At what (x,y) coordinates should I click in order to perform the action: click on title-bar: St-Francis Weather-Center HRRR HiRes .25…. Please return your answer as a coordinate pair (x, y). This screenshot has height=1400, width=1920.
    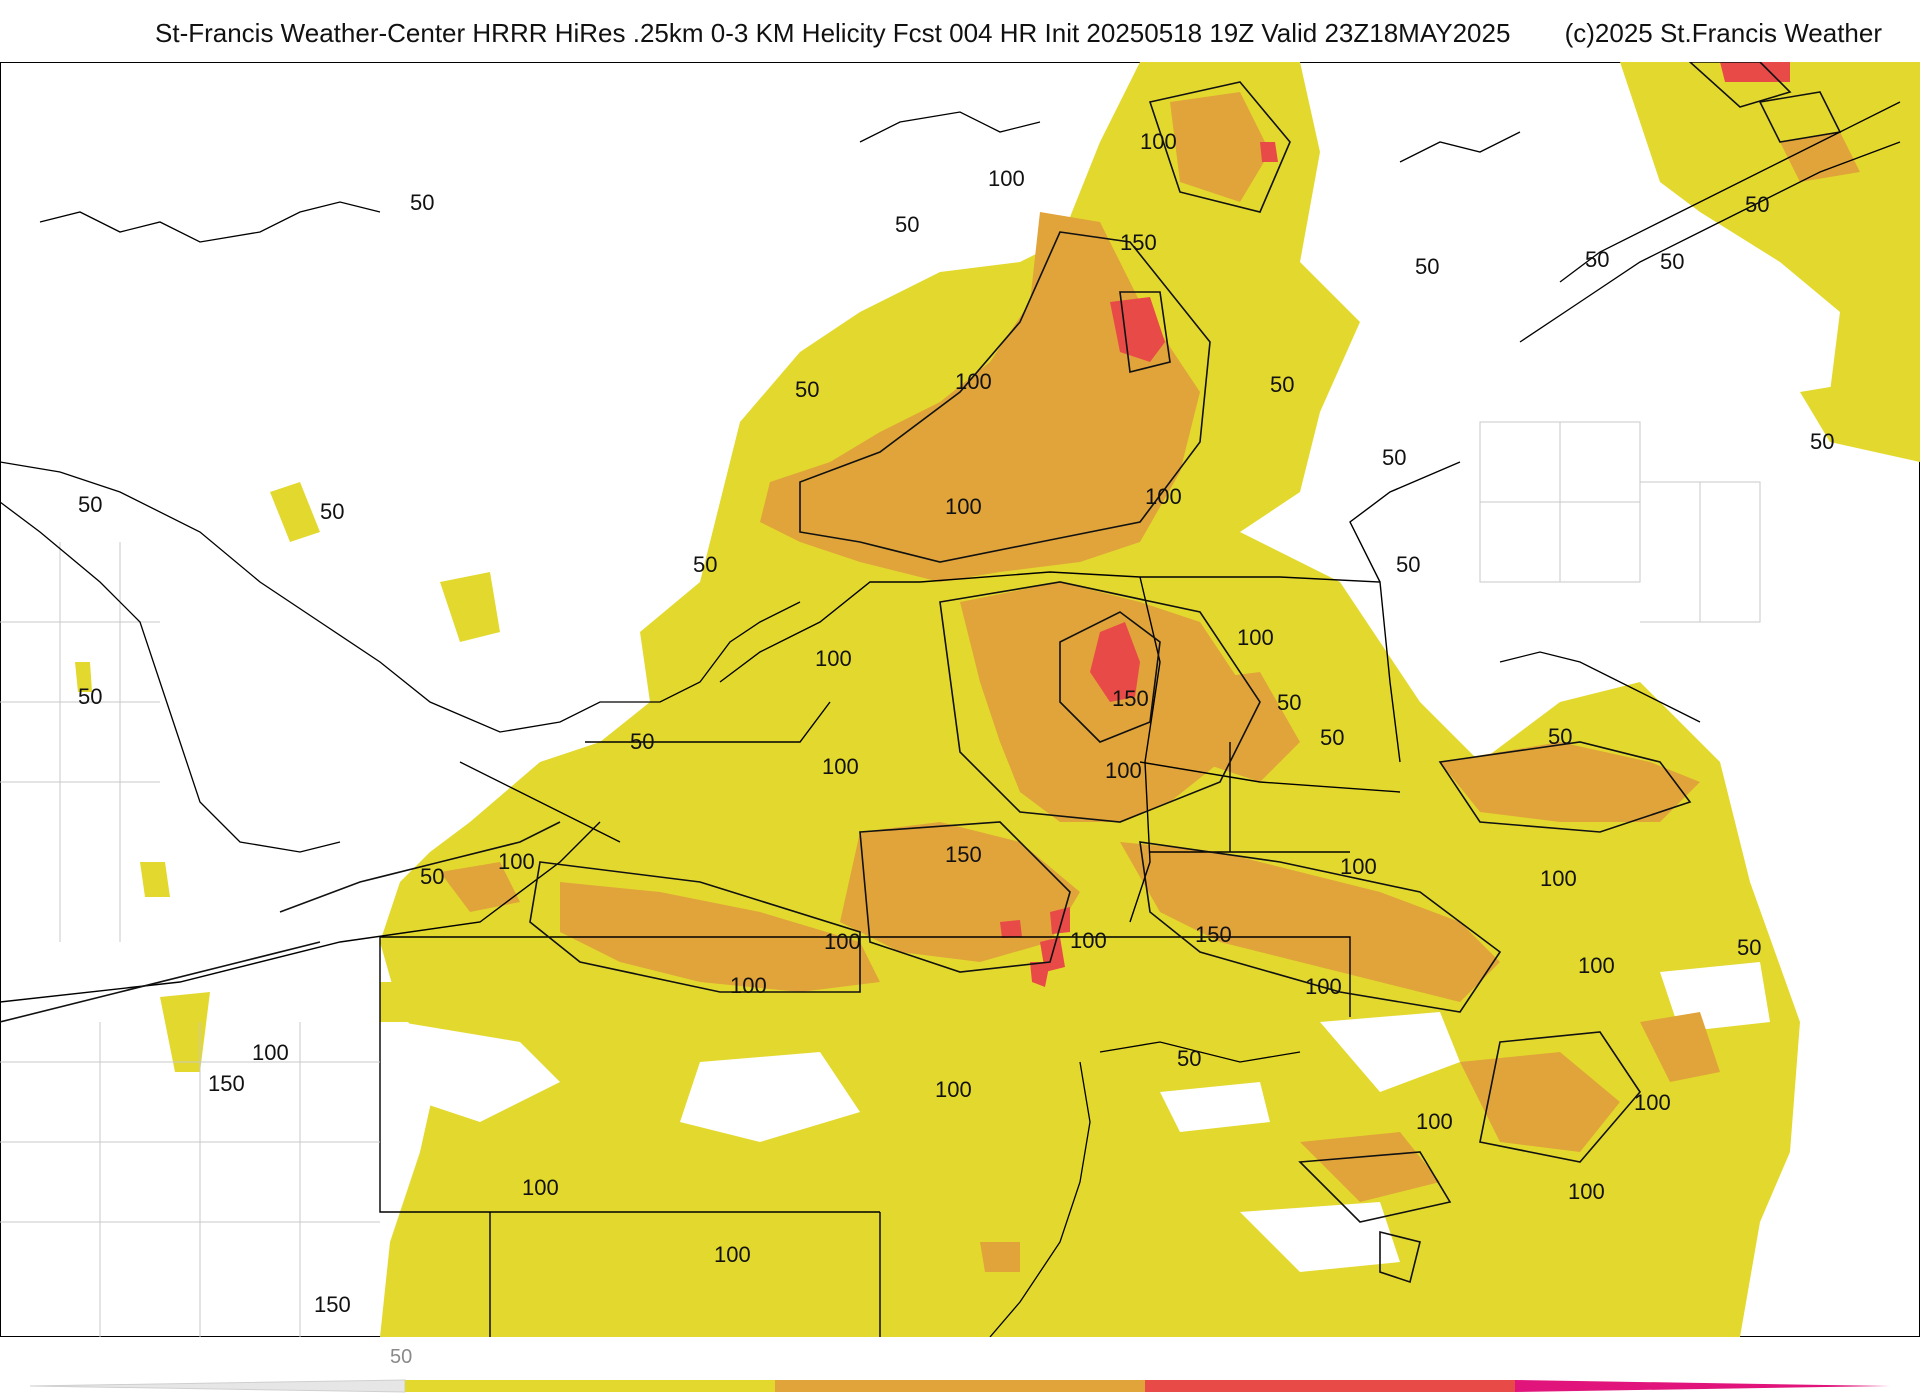
    Looking at the image, I should click on (960, 34).